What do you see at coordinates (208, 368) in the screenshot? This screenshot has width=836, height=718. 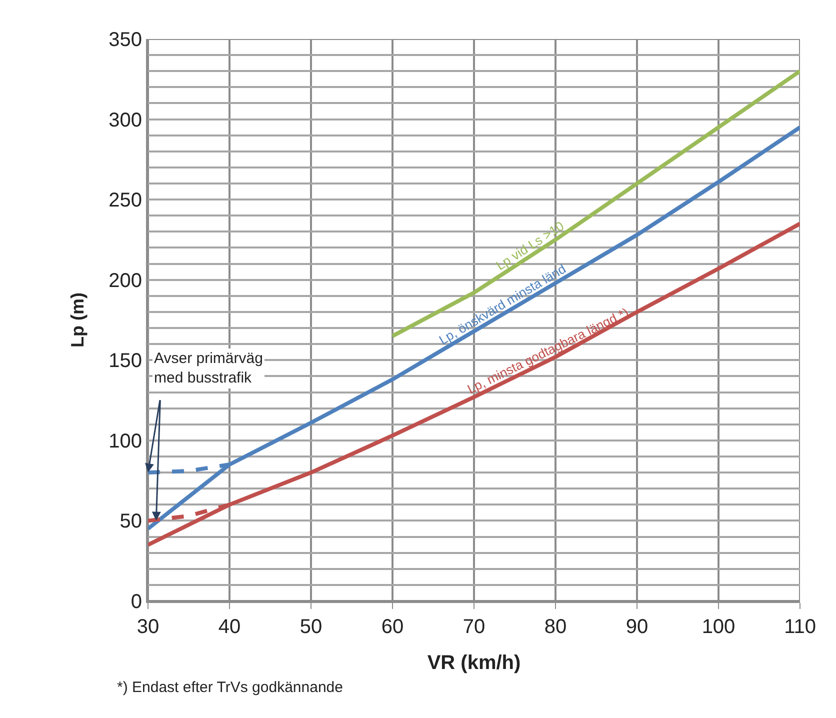 I see `annotation: Avser primärväg med busstrafik` at bounding box center [208, 368].